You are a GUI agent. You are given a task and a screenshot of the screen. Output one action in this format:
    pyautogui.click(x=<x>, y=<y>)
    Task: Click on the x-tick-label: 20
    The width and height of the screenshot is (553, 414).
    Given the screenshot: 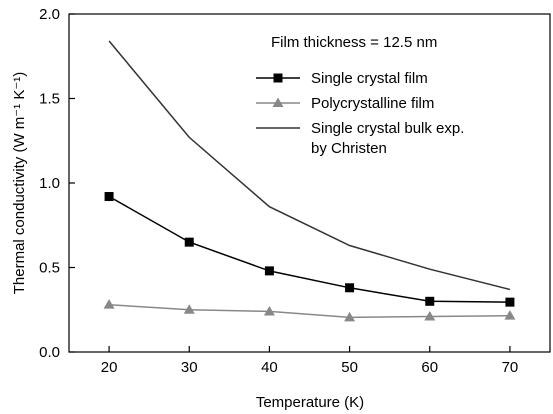 What is the action you would take?
    pyautogui.click(x=109, y=367)
    